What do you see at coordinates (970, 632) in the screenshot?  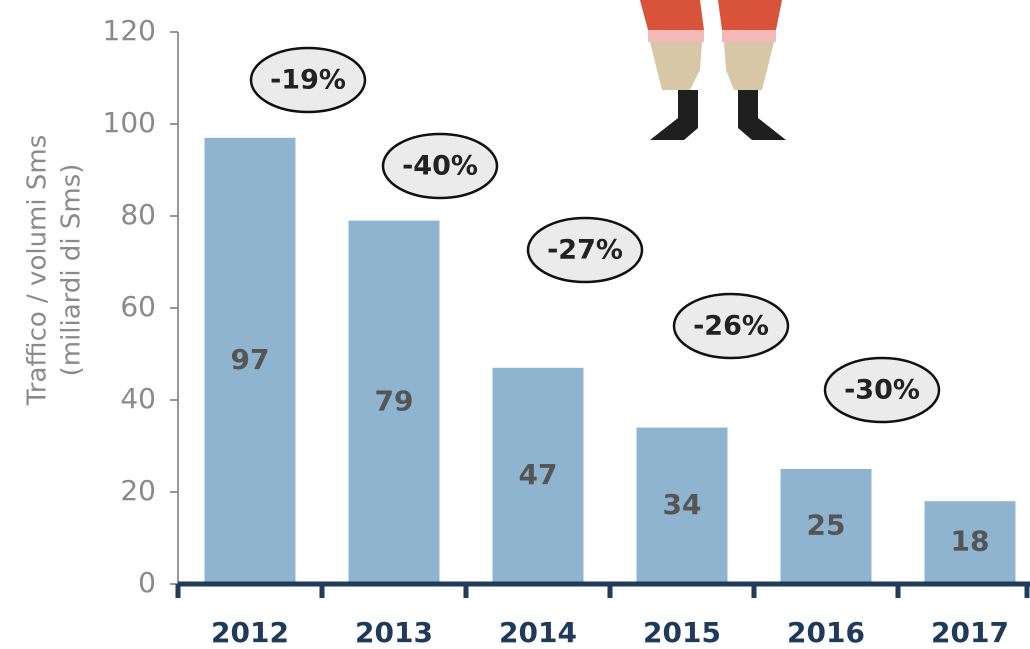 I see `x-tick-label: 2017` at bounding box center [970, 632].